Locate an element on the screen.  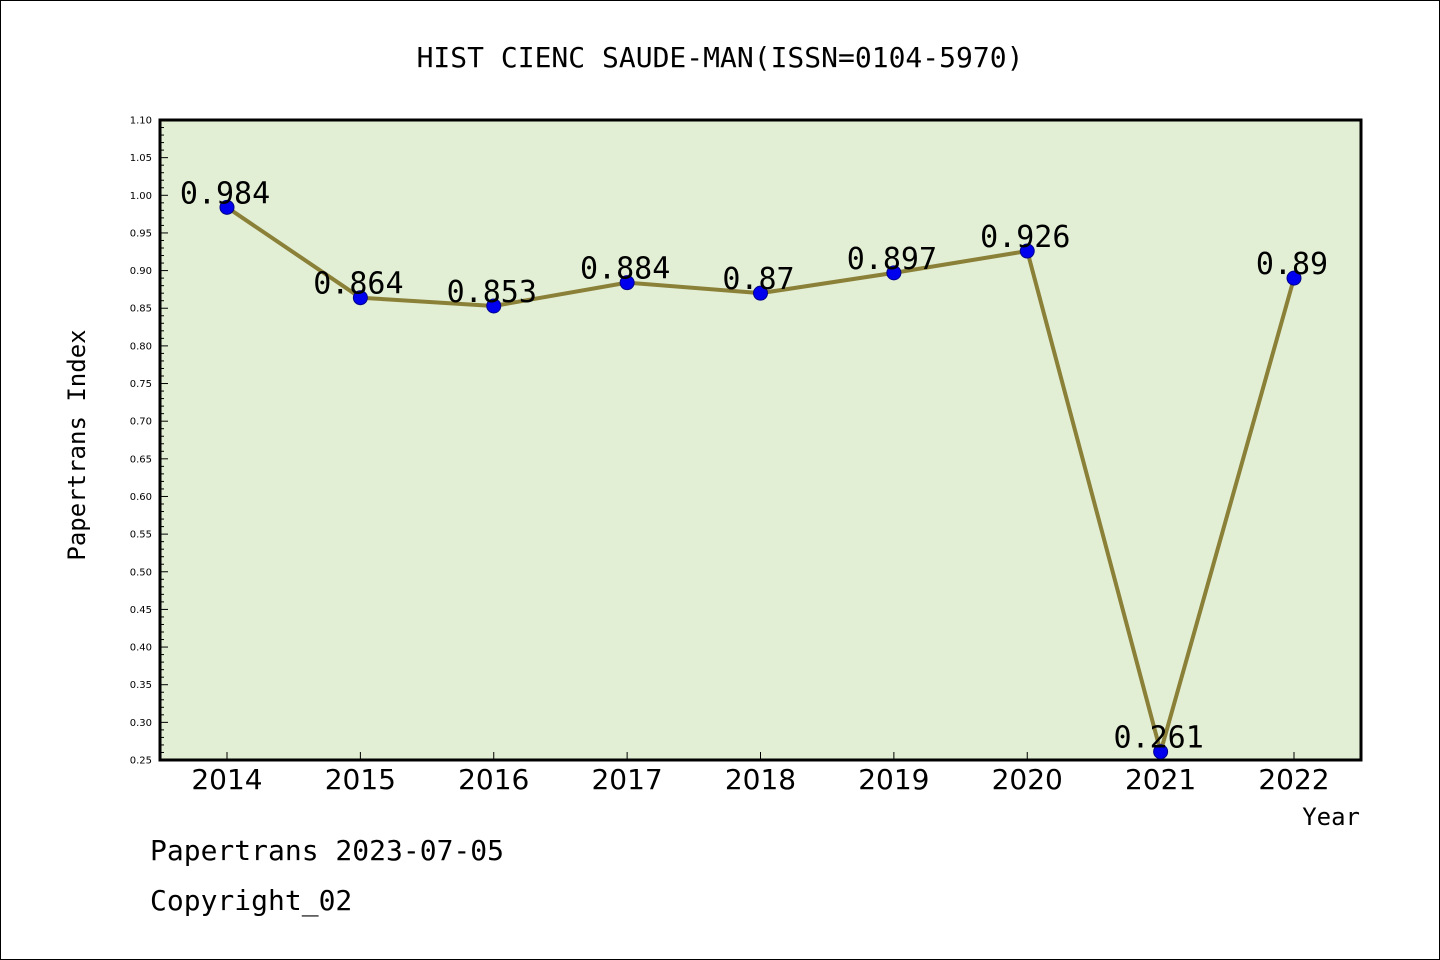
y-tick-label: 1.10 is located at coordinates (141, 121).